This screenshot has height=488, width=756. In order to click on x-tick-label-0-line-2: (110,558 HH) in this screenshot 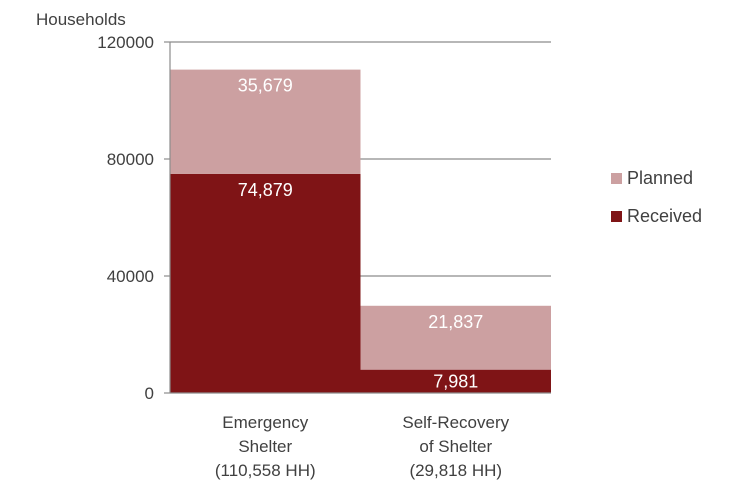, I will do `click(265, 470)`.